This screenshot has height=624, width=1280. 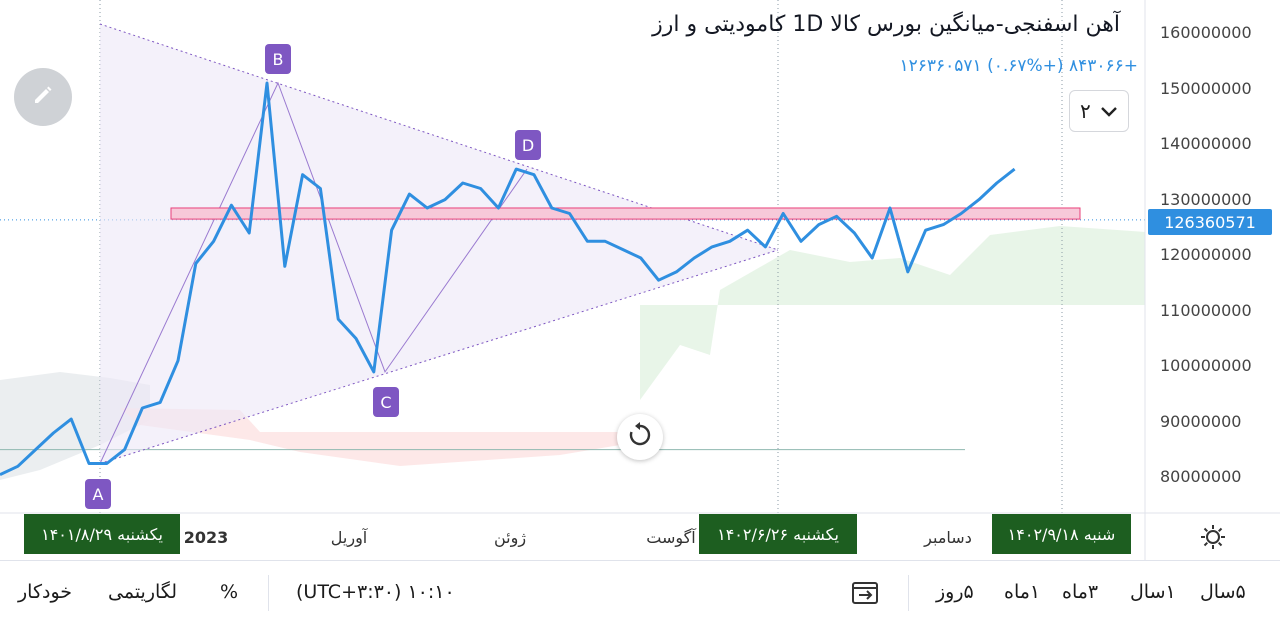 What do you see at coordinates (98, 494) in the screenshot?
I see `pattern-label-a: A` at bounding box center [98, 494].